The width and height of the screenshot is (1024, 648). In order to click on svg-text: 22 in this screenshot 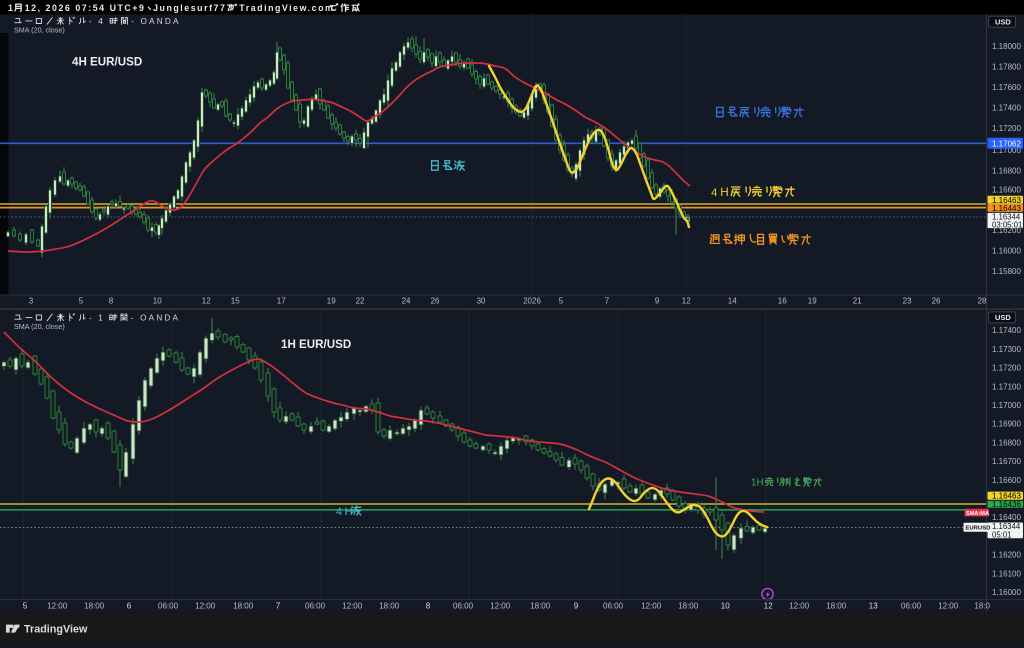, I will do `click(360, 300)`.